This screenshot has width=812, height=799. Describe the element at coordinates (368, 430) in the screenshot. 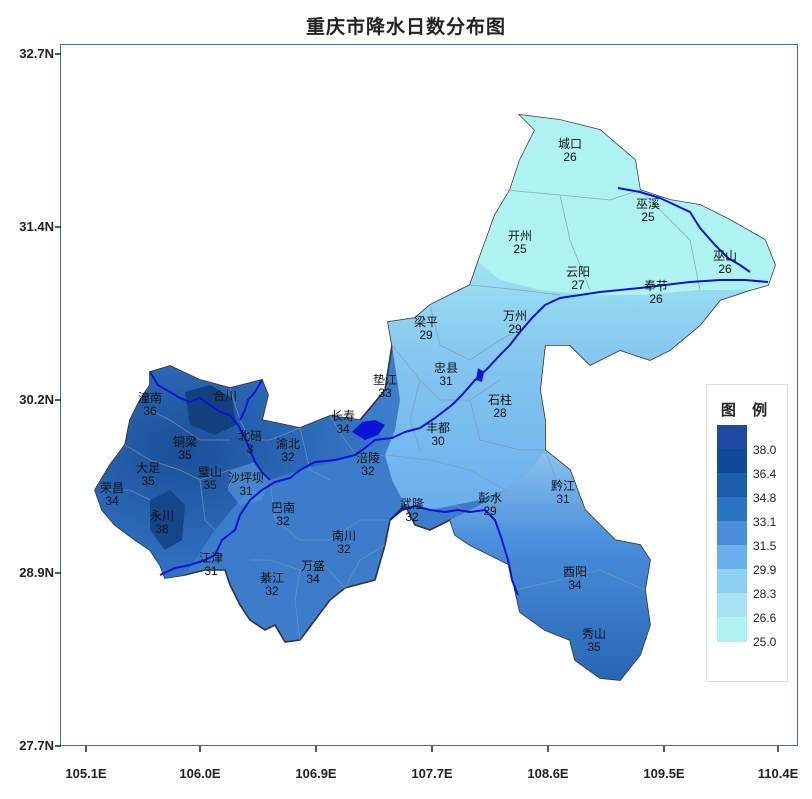

I see `changshou-lake` at that location.